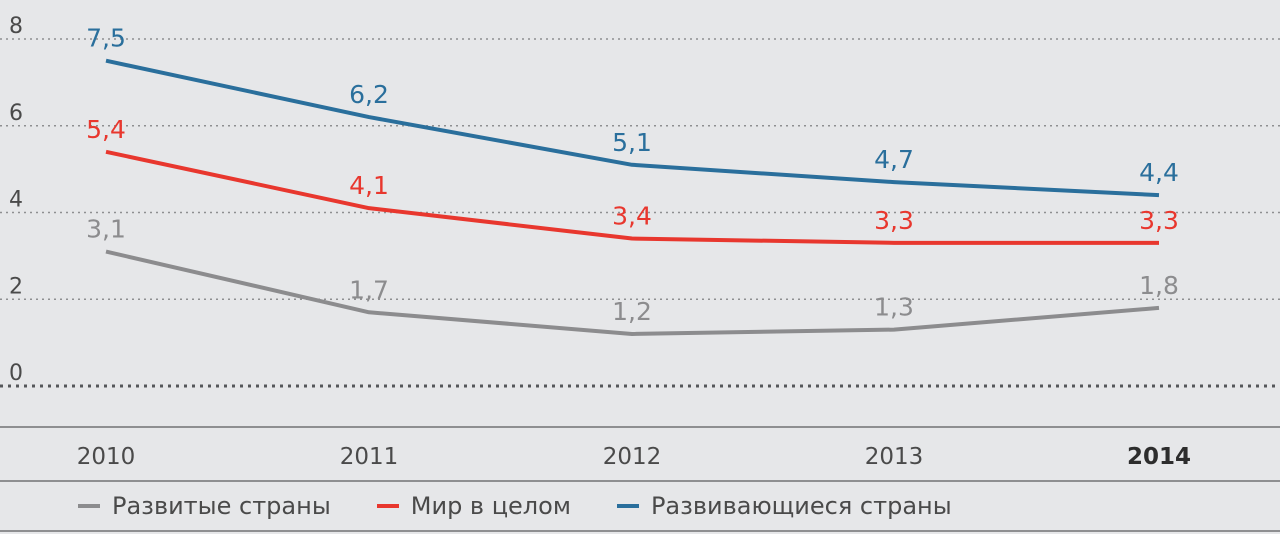  What do you see at coordinates (632, 457) in the screenshot?
I see `x-tick-label: 2012` at bounding box center [632, 457].